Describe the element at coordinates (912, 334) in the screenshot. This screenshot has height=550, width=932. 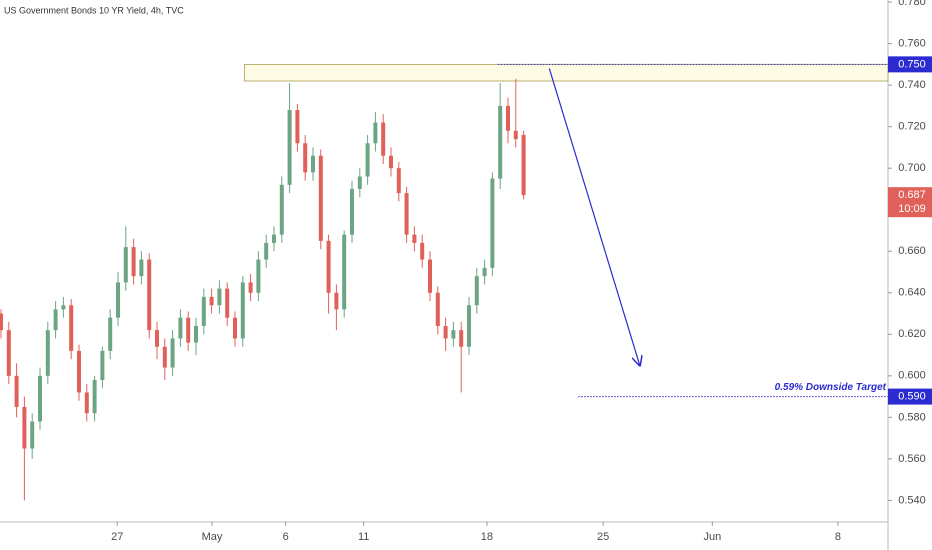
I see `y-tick-label: 0.620` at that location.